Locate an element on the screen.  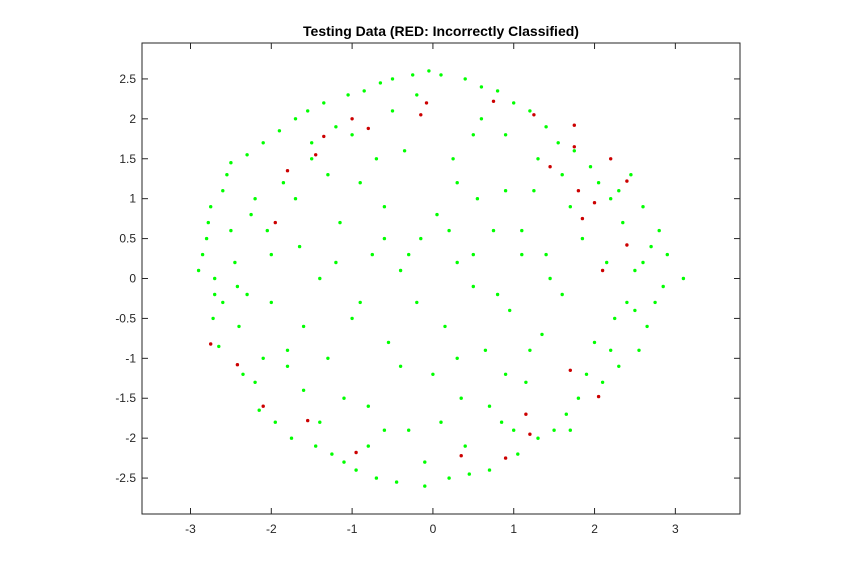
y-tick-label: 0 is located at coordinates (132, 279).